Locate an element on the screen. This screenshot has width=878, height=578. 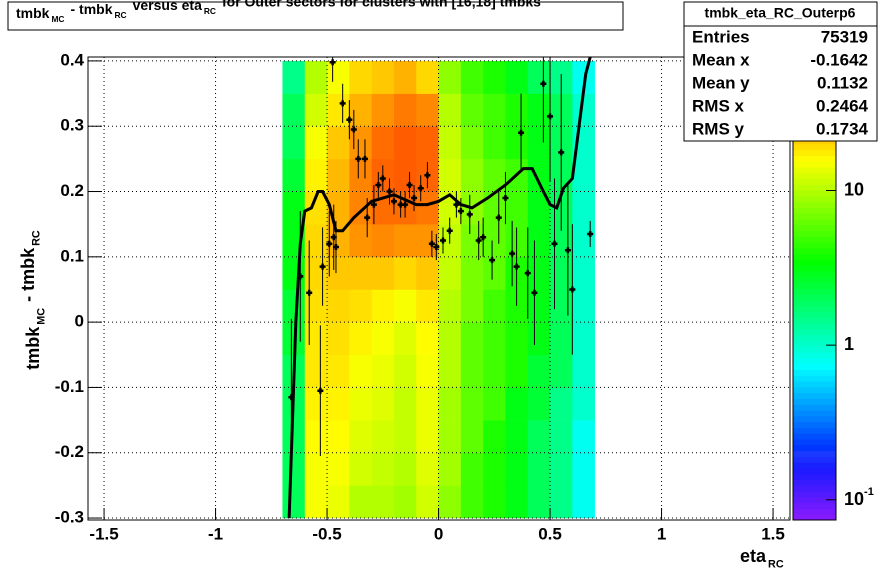
y-tick-label: -0.1 is located at coordinates (69, 386).